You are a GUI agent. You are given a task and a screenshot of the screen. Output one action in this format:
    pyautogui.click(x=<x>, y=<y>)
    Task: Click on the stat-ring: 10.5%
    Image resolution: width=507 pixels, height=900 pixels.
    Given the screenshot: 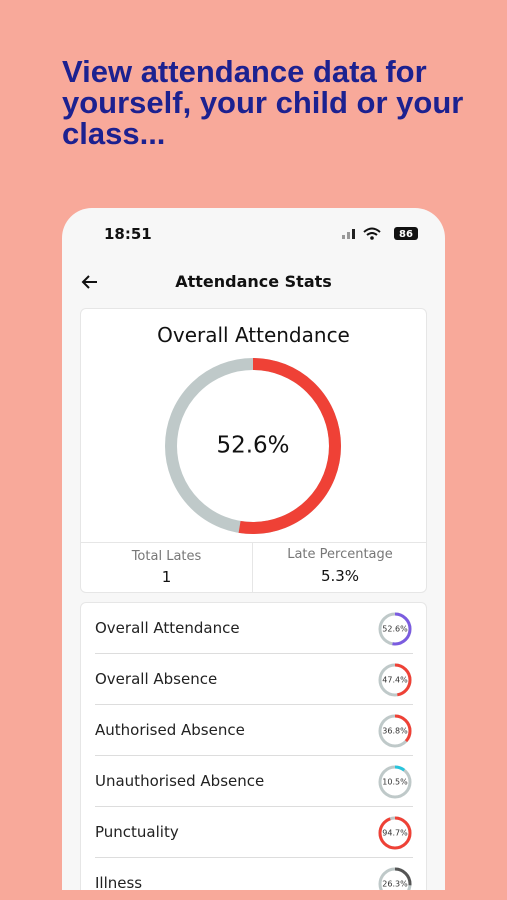 What is the action you would take?
    pyautogui.click(x=395, y=782)
    